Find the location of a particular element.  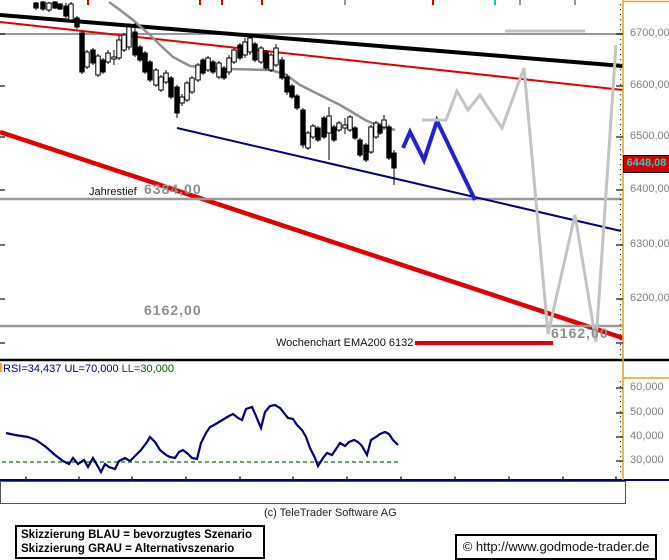

black-downtrend-line is located at coordinates (312, 40).